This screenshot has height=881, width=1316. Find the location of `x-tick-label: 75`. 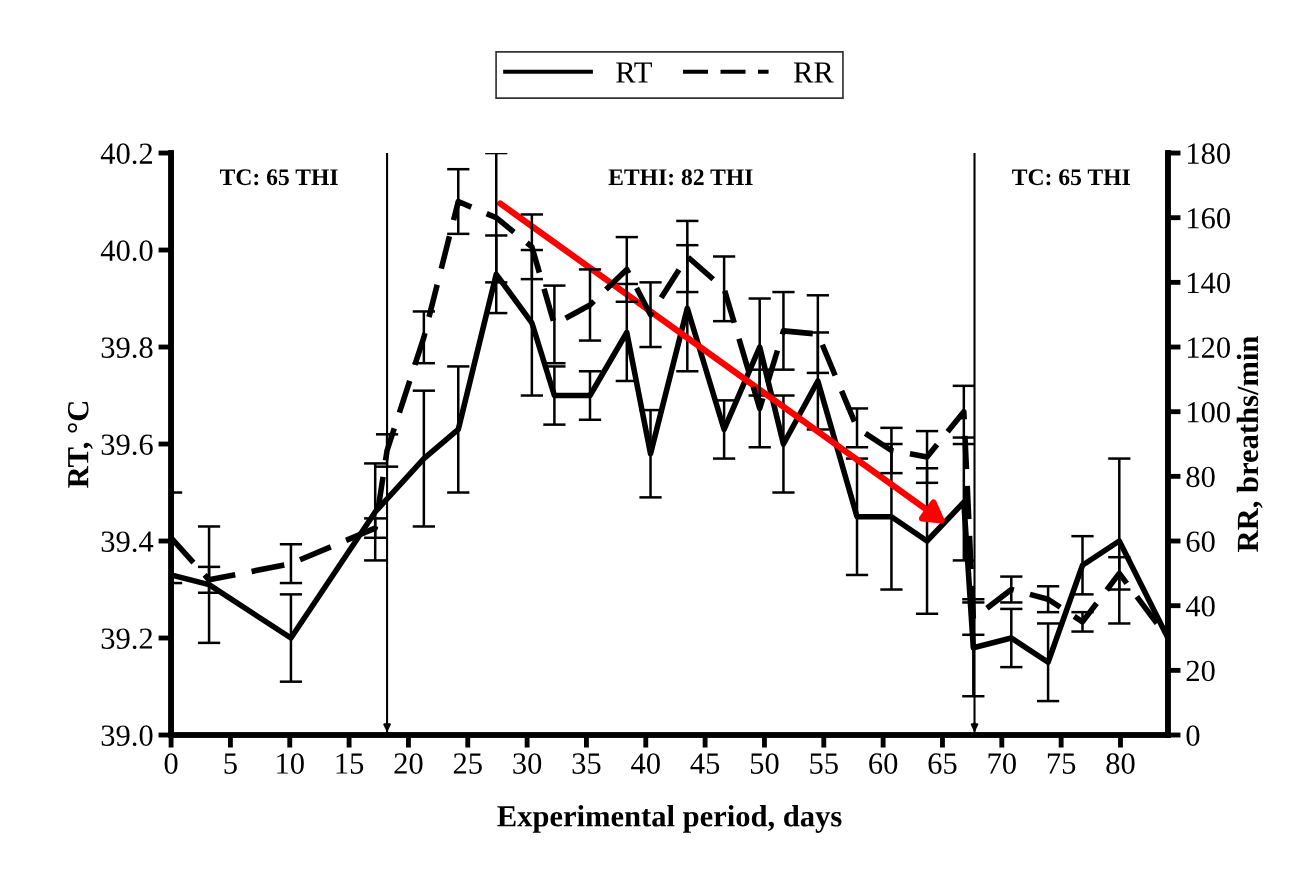

x-tick-label: 75 is located at coordinates (1061, 763).